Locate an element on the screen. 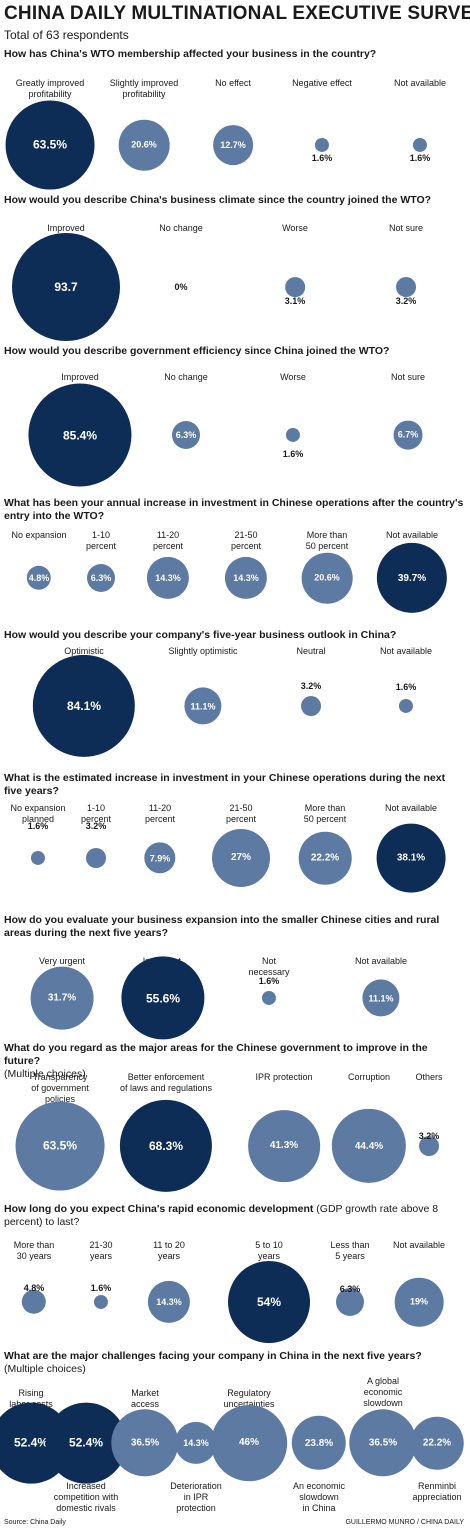  bubble-mark: 39.7% is located at coordinates (412, 578).